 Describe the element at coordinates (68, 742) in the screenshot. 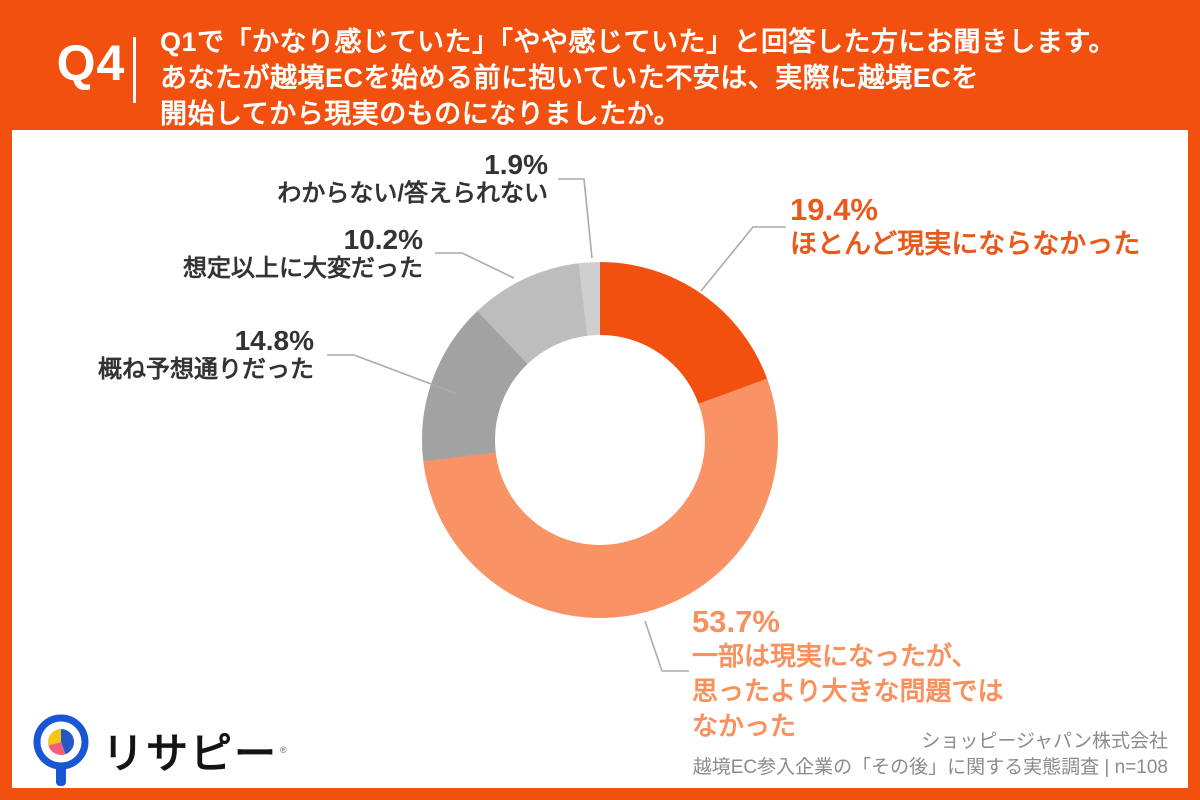

I see `logo-pie-blue` at that location.